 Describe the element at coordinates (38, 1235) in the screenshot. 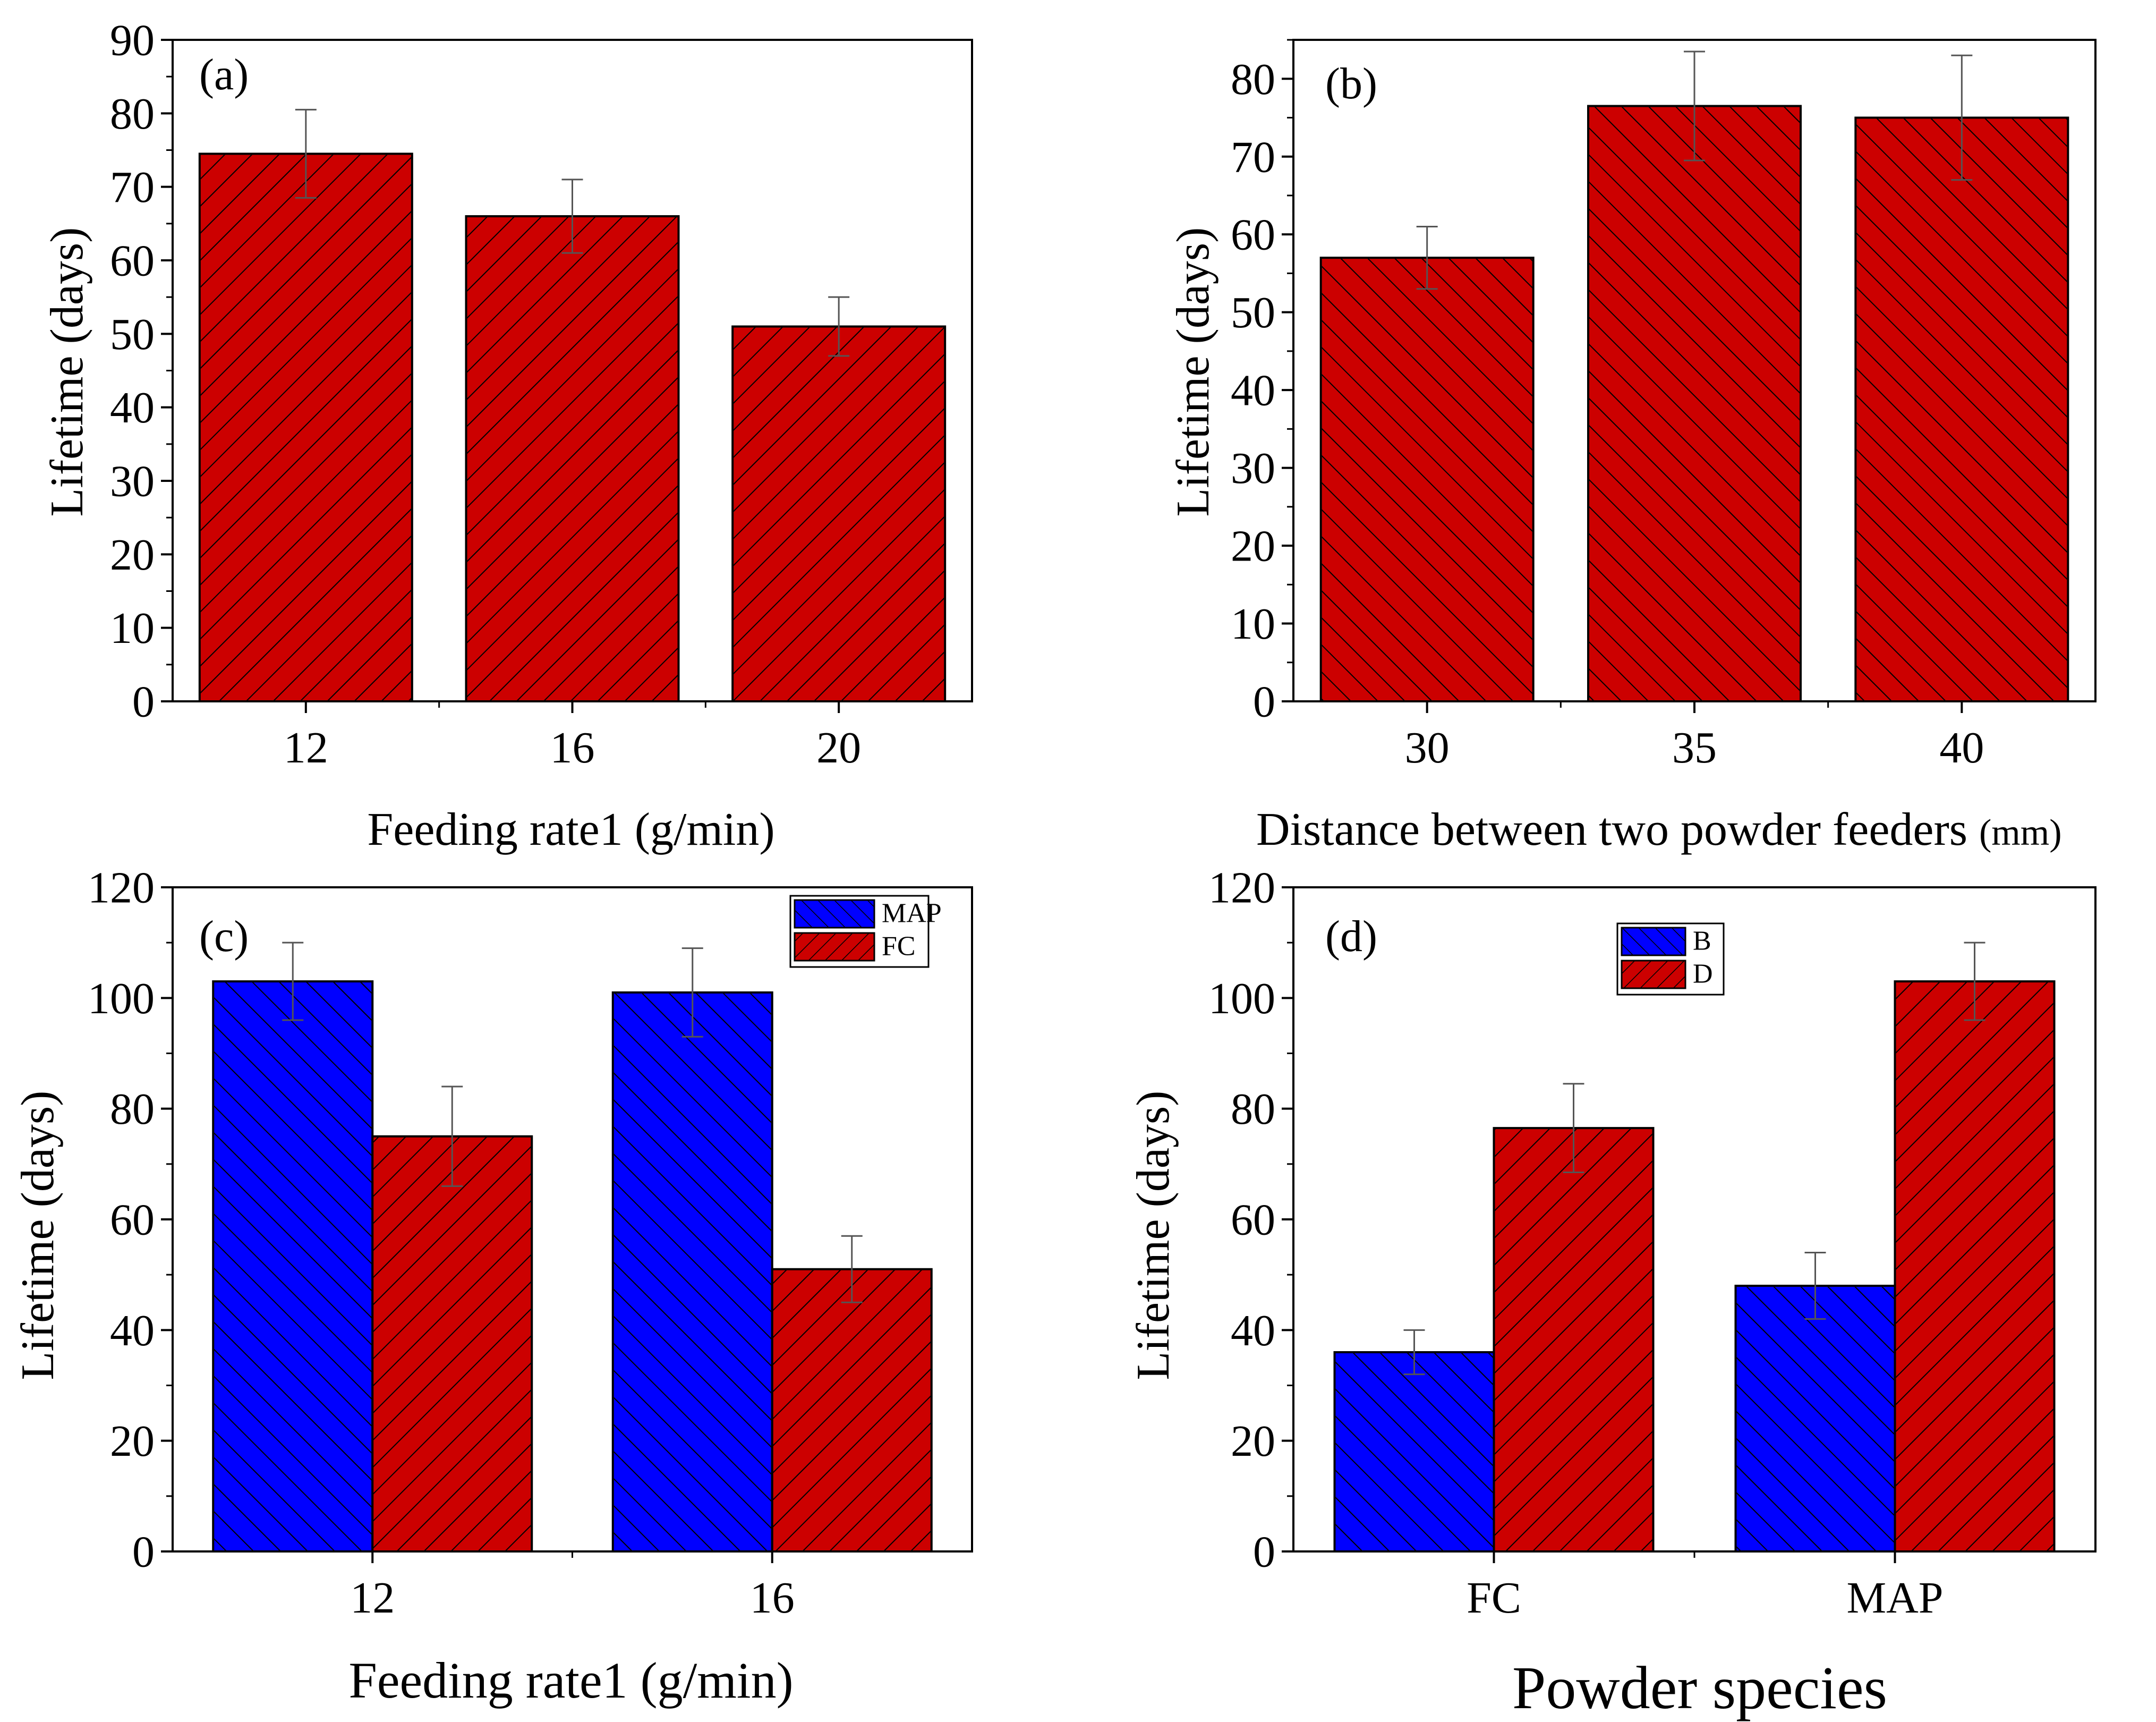

I see `panel-c-ylabel: Lifetime (days)` at that location.